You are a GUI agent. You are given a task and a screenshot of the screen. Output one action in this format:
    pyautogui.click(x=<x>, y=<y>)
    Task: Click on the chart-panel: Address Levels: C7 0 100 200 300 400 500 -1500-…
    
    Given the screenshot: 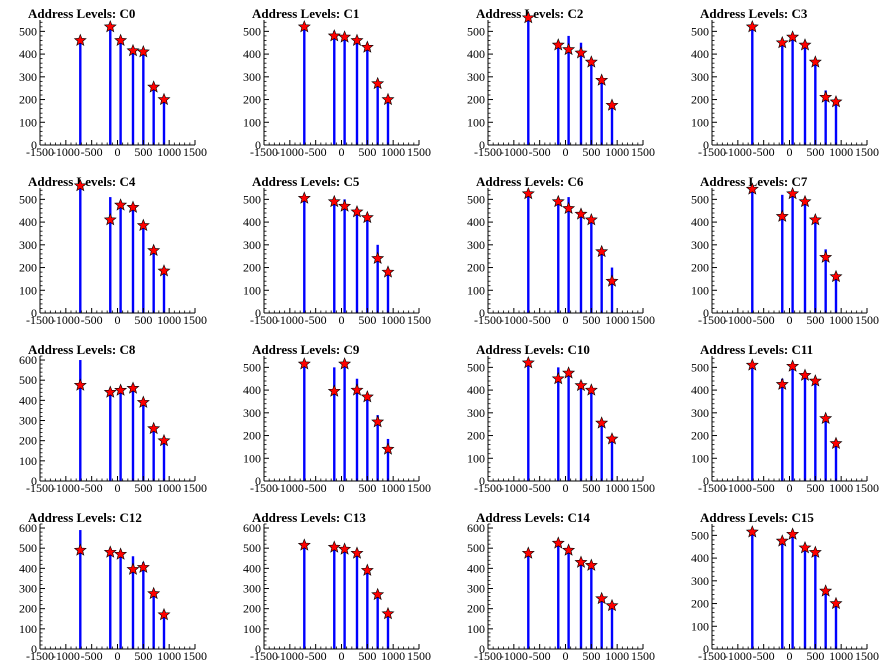 What is the action you would take?
    pyautogui.click(x=784, y=252)
    